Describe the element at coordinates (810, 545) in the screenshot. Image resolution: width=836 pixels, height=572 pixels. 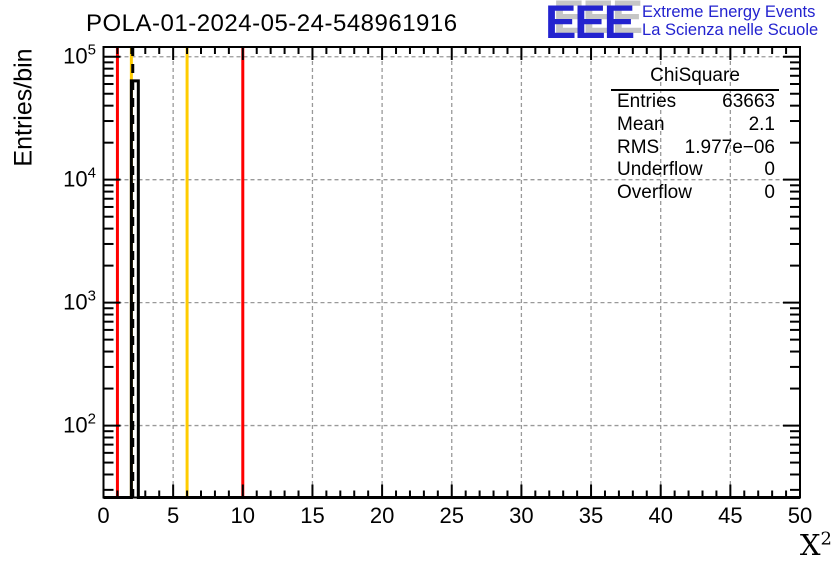
I see `x-axis-title-base: X` at that location.